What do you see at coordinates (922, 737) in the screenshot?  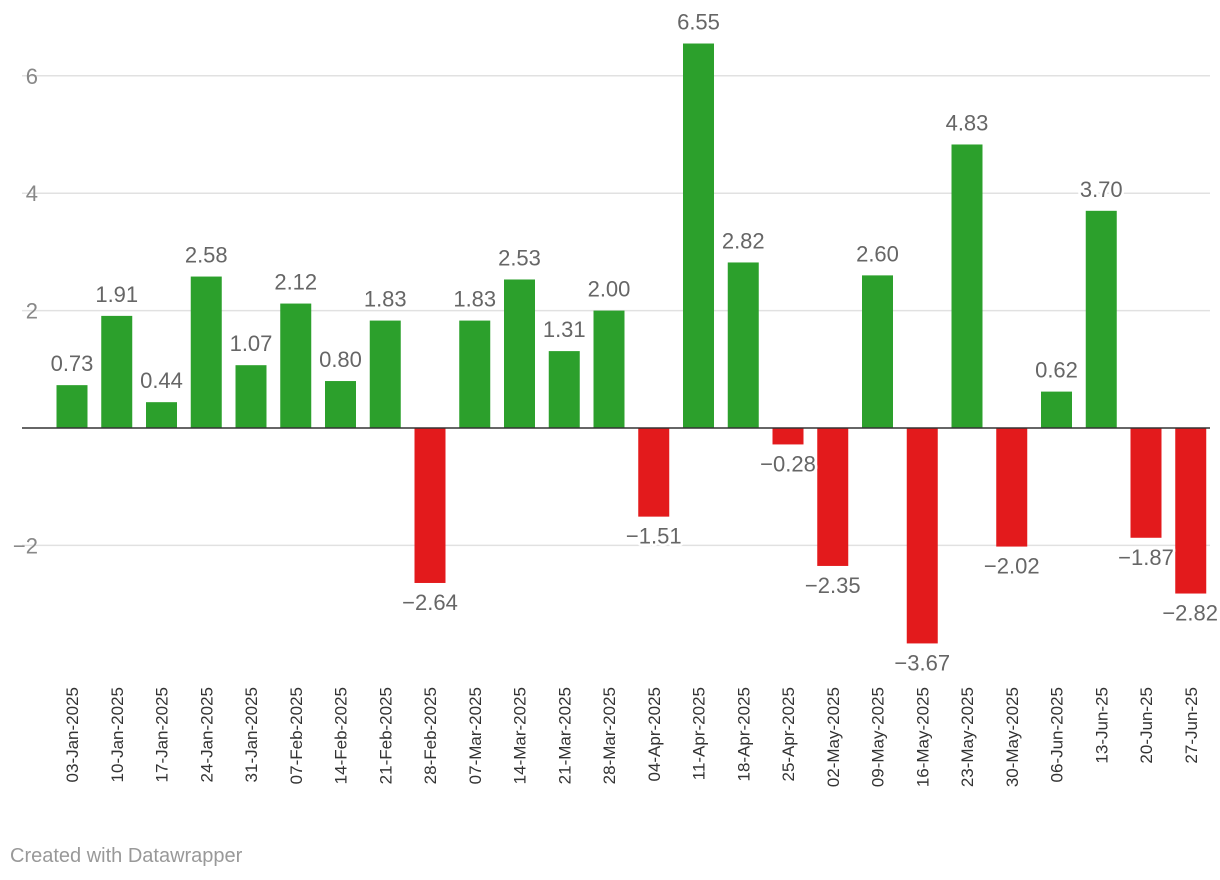 I see `x-tick-label: 16-May-2025` at bounding box center [922, 737].